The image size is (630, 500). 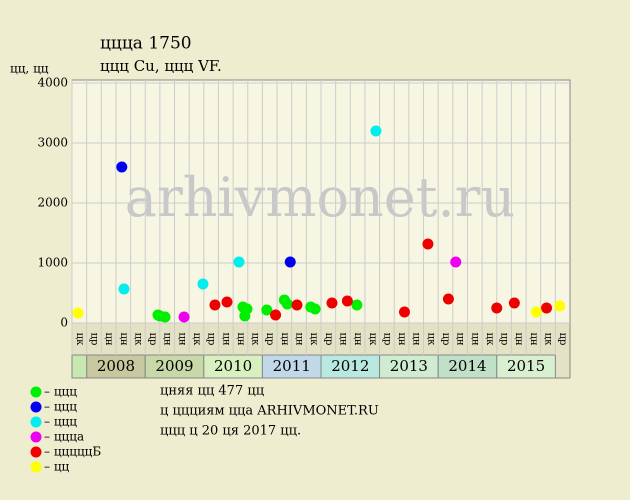 What do you see at coordinates (292, 366) in the screenshot?
I see `year-label: 2011` at bounding box center [292, 366].